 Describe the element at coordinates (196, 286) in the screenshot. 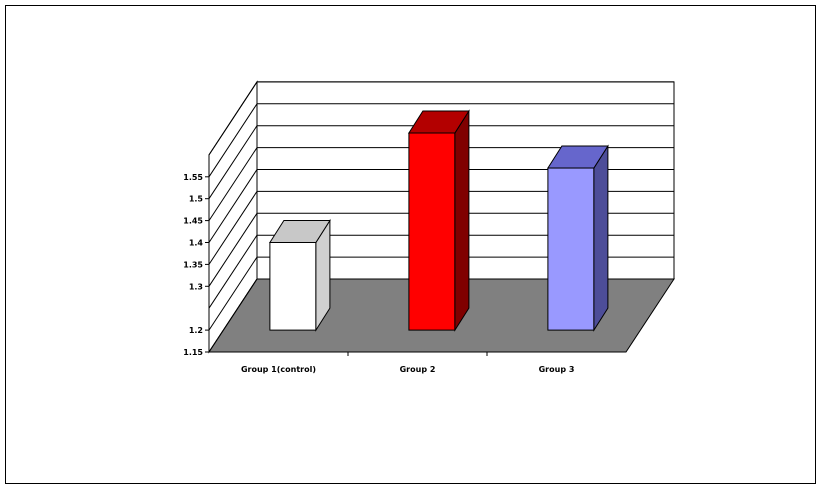

I see `y-tick-label: 1.3` at that location.